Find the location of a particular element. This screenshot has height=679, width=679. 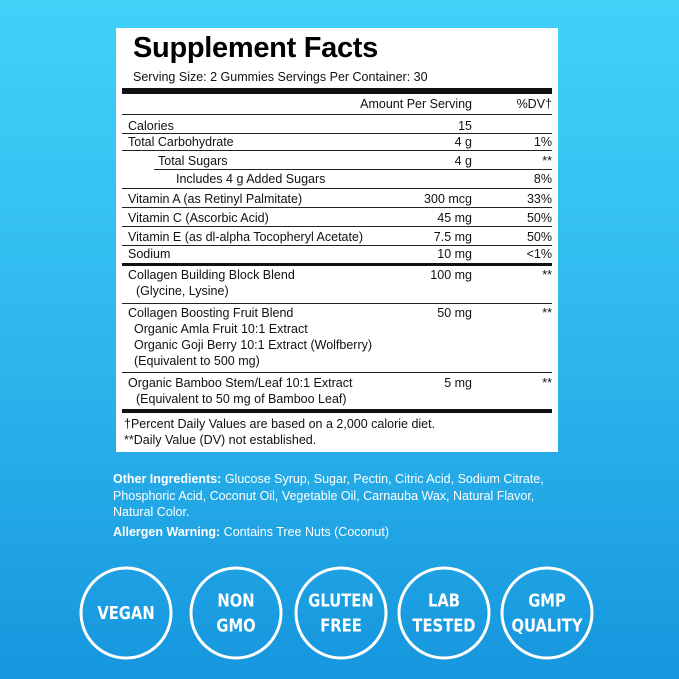

daily-value: <1% is located at coordinates (539, 254).